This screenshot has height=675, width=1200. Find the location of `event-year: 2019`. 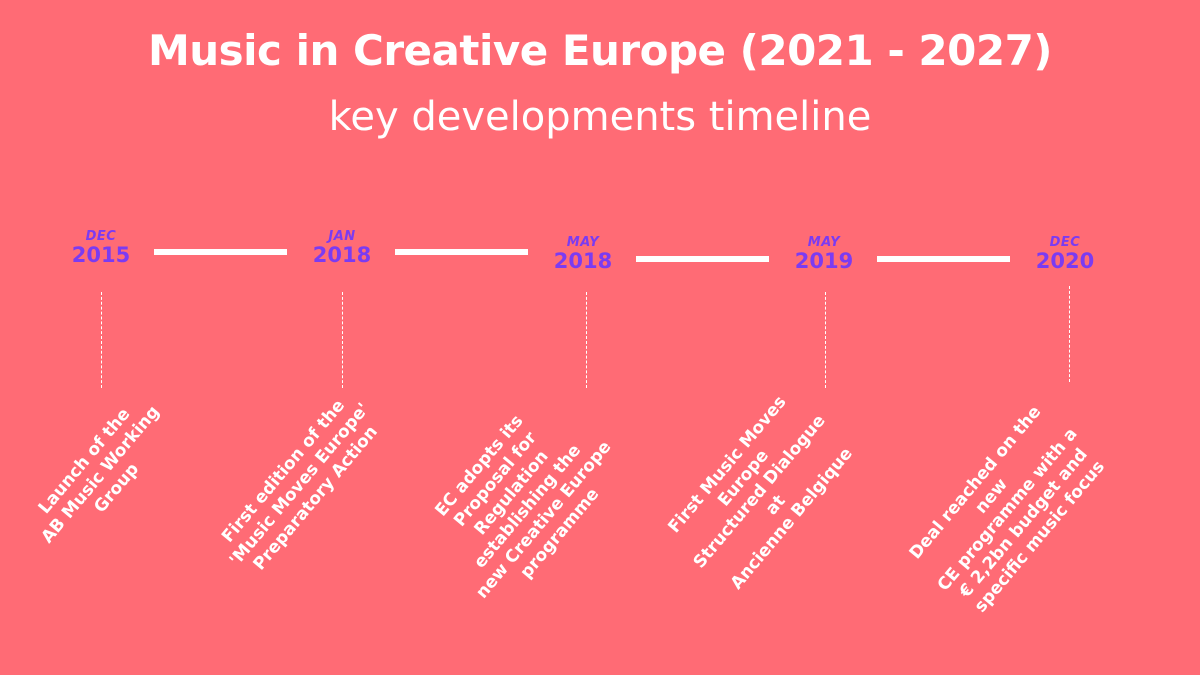

event-year: 2019 is located at coordinates (824, 261).